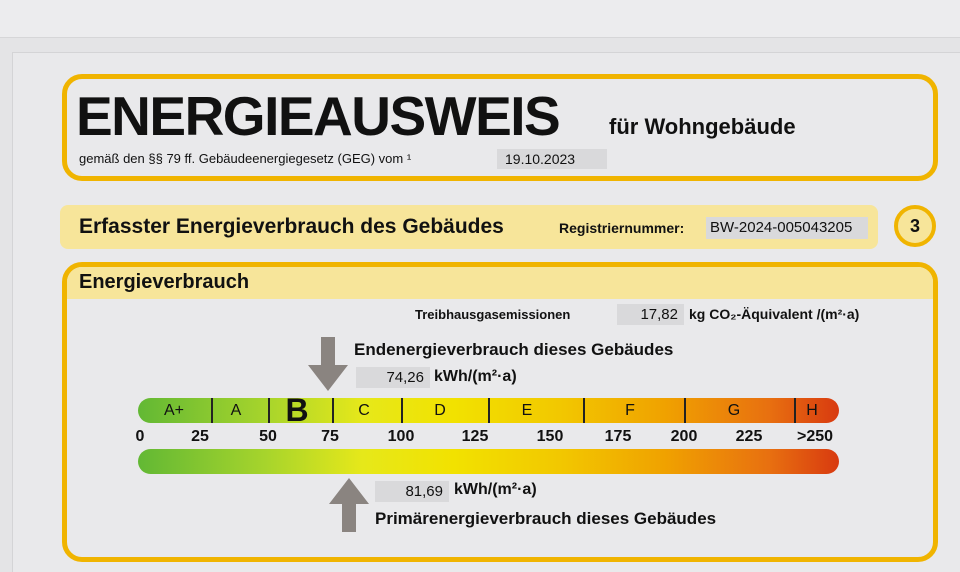  Describe the element at coordinates (200, 436) in the screenshot. I see `scale-tick: 25` at that location.